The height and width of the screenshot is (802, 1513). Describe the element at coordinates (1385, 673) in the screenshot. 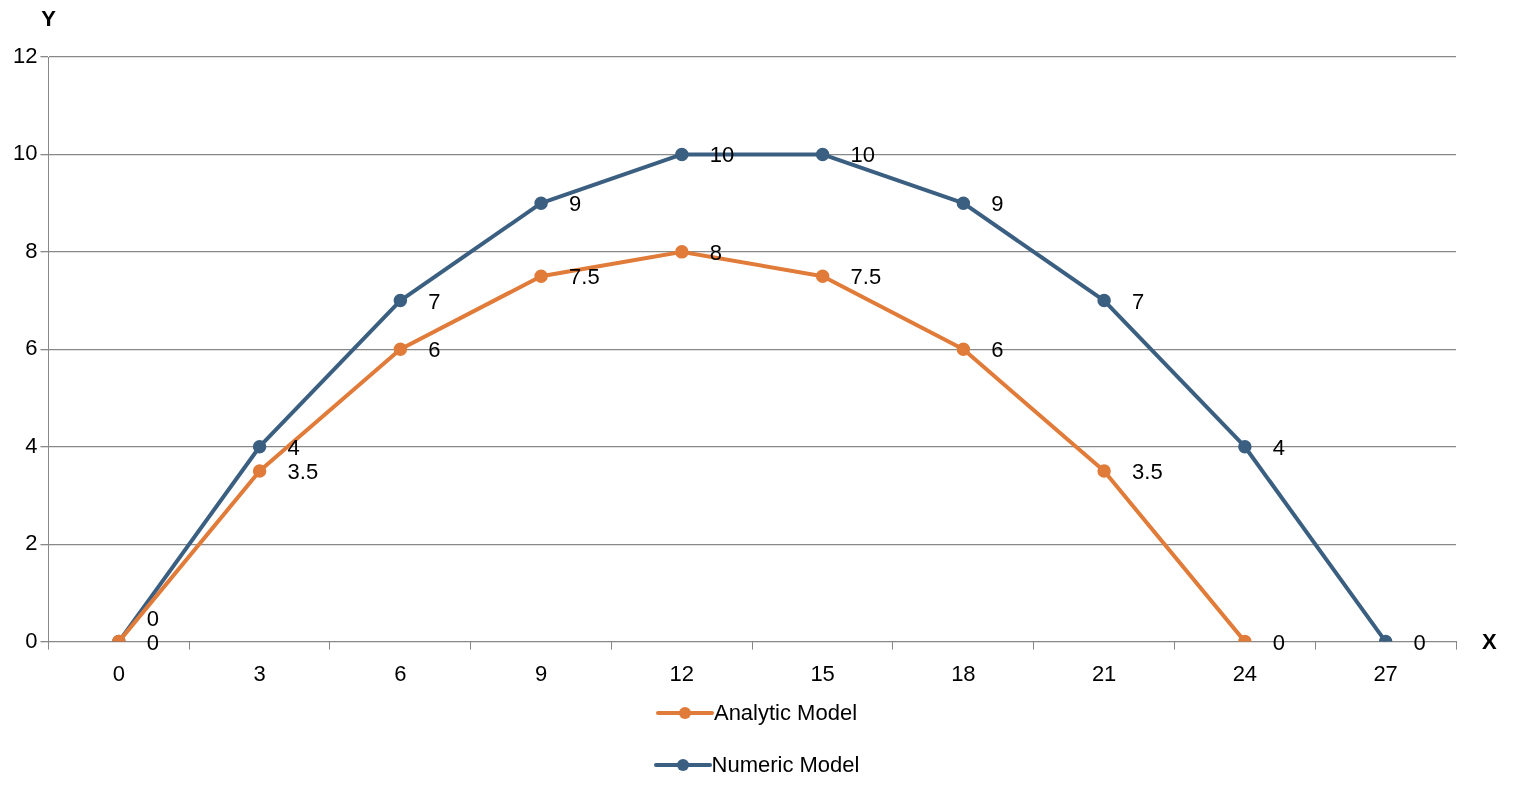

I see `x-tick-label: 27` at that location.